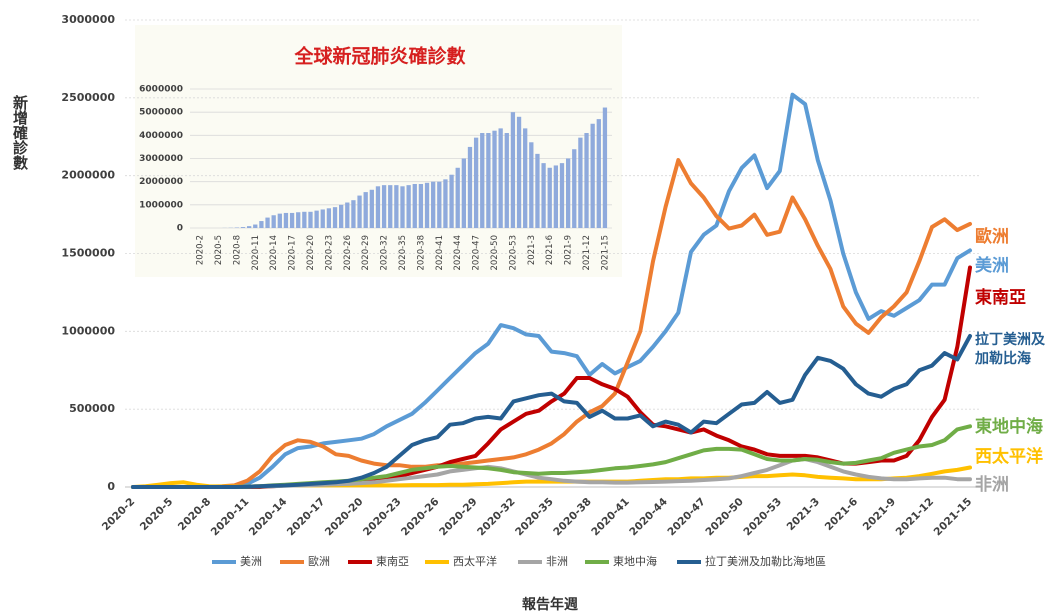 The image size is (1056, 614). Describe the element at coordinates (88, 253) in the screenshot. I see `y-tick-label: 1500000` at that location.